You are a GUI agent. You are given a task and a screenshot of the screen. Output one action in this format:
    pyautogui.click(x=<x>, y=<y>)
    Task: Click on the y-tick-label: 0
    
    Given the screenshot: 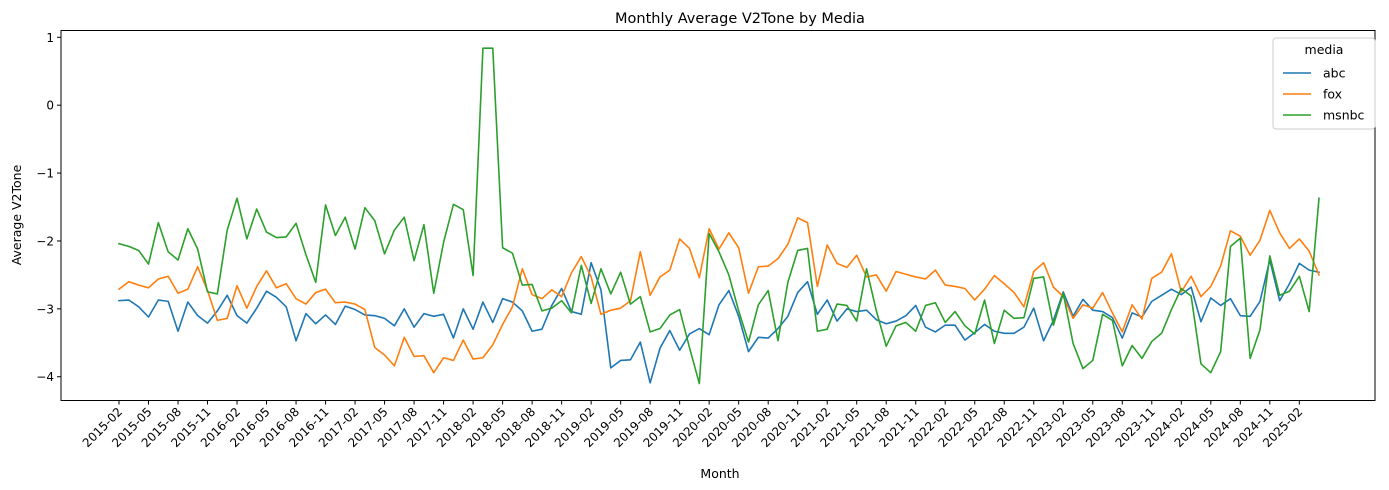 What is the action you would take?
    pyautogui.click(x=50, y=106)
    